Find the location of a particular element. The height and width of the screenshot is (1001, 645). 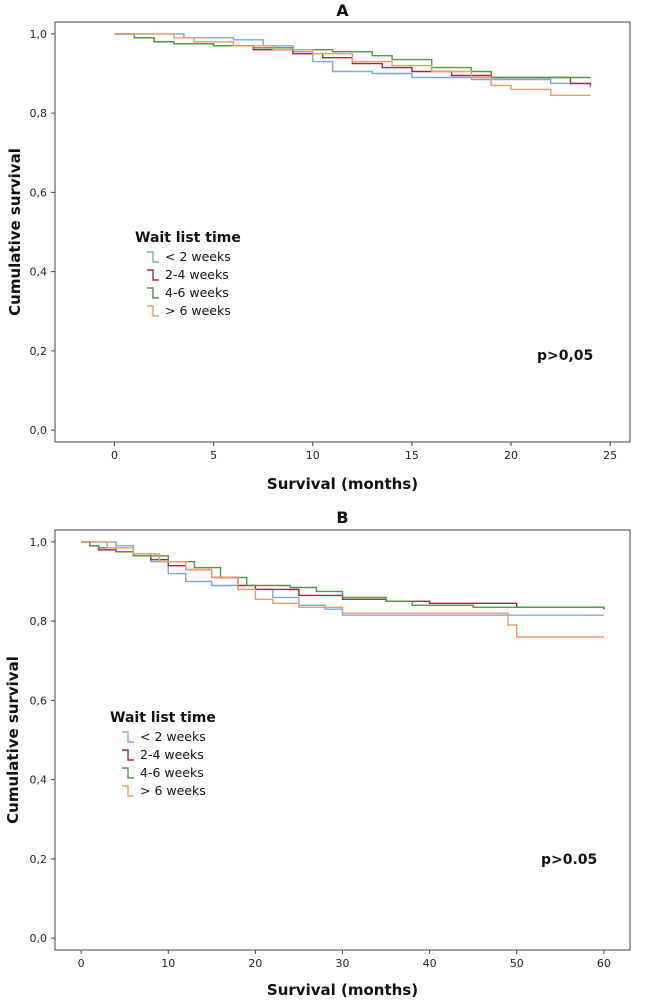

x-tick-label: 25 is located at coordinates (610, 455).